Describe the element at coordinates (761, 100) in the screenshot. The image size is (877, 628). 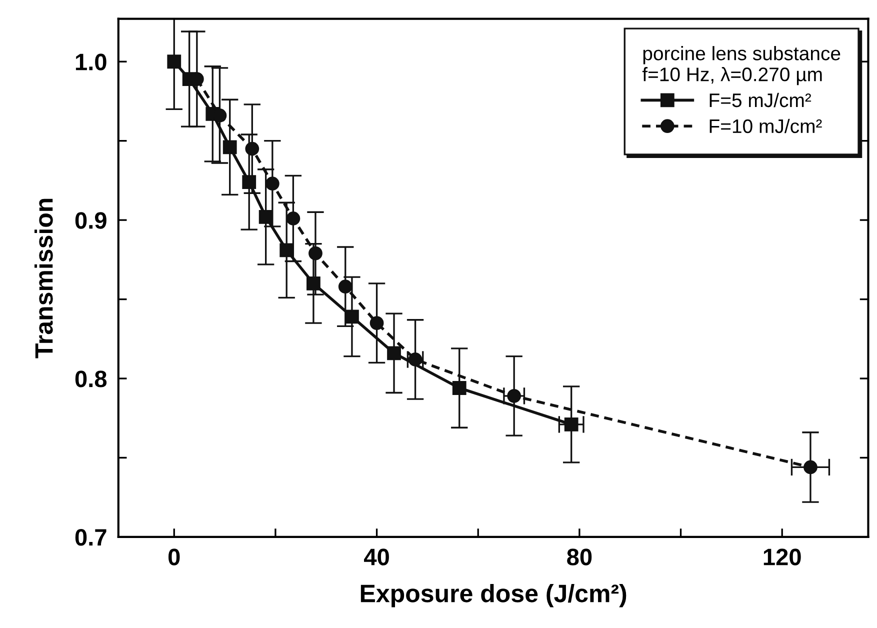
I see `legend-label: F=5 mJ/cm²` at that location.